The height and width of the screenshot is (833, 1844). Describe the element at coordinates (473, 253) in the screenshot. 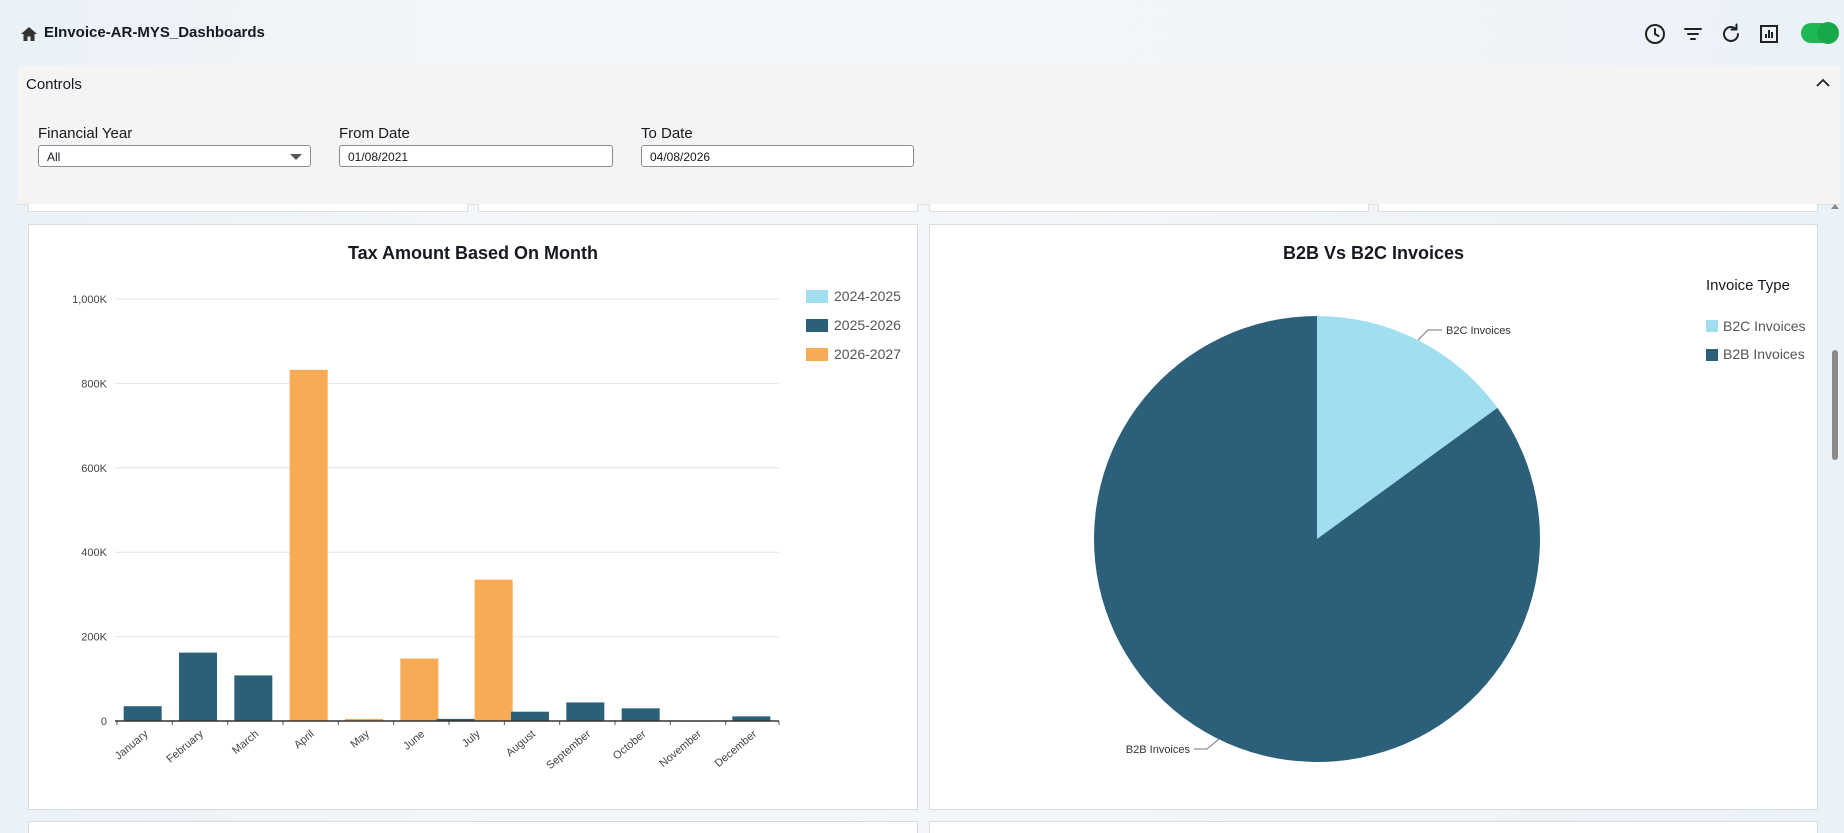

I see `tax-chart-title: Tax Amount Based On Month` at that location.